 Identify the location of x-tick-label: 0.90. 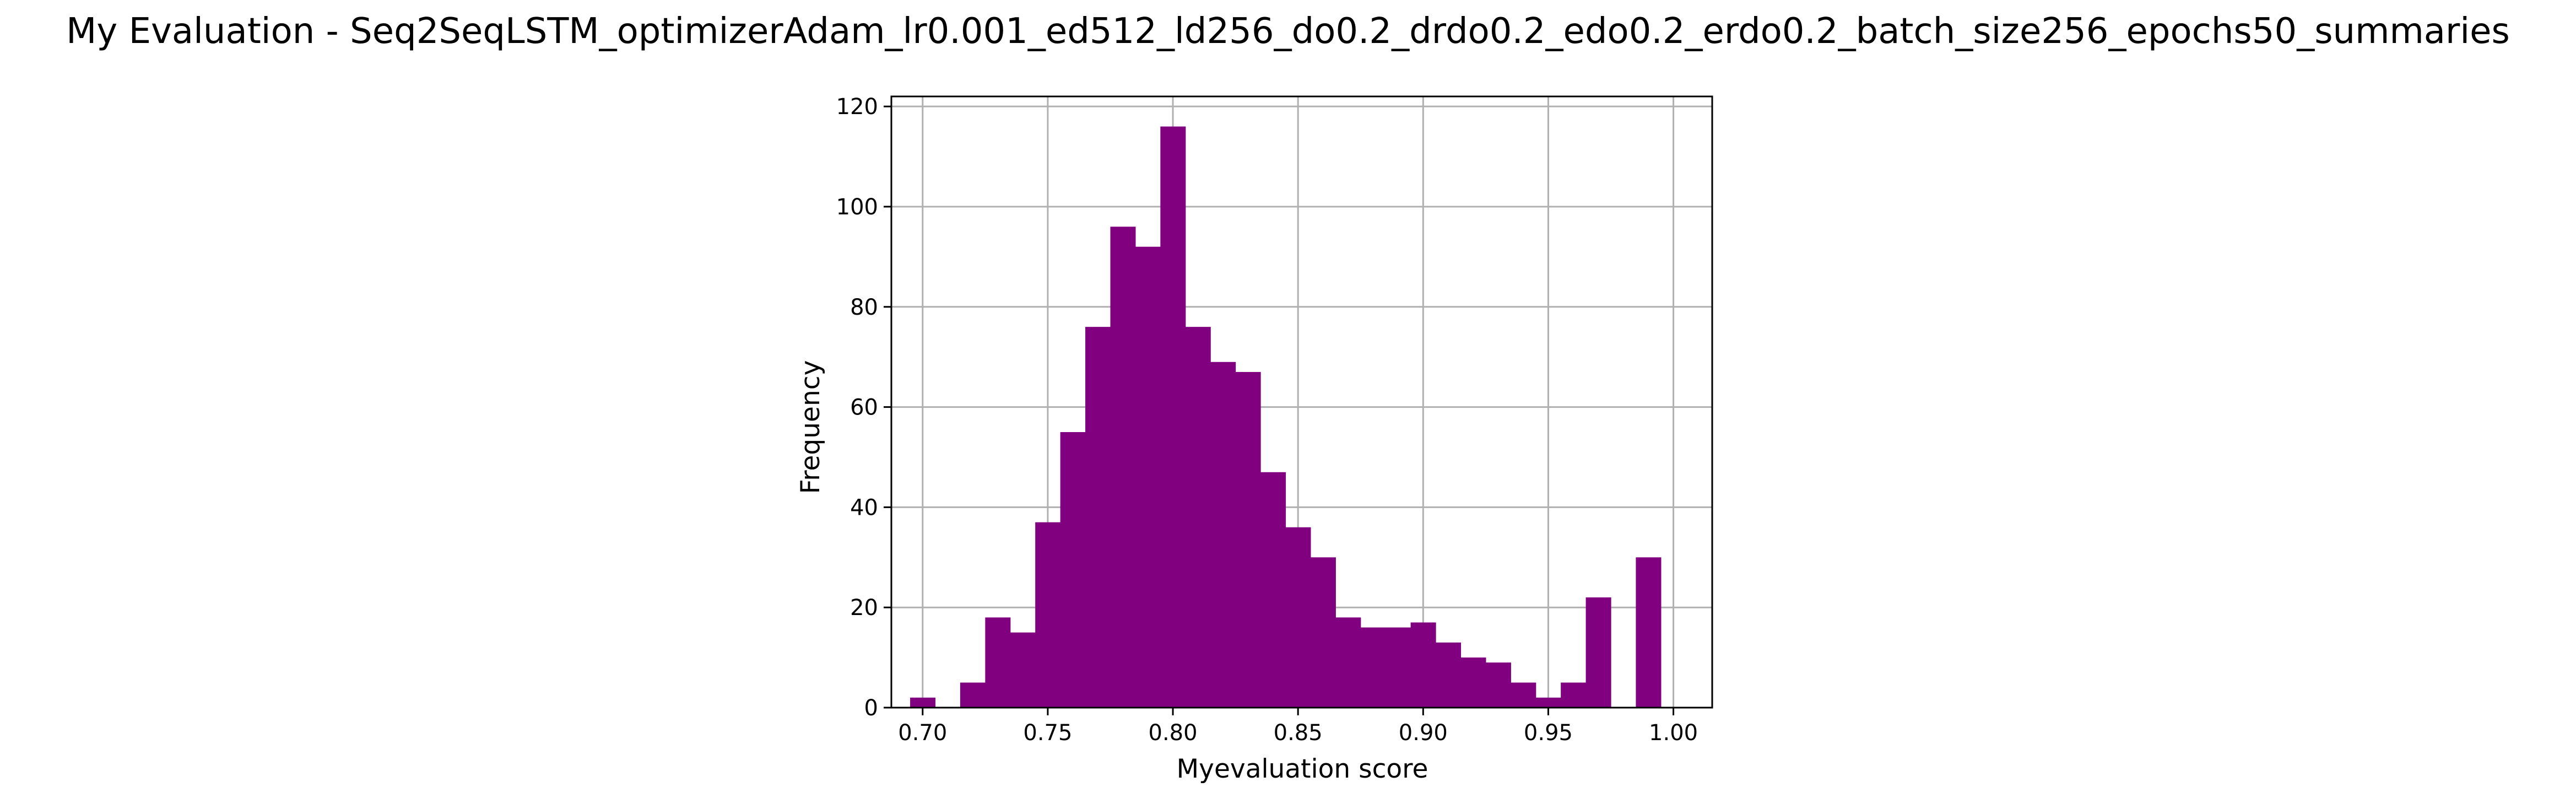
(1423, 733).